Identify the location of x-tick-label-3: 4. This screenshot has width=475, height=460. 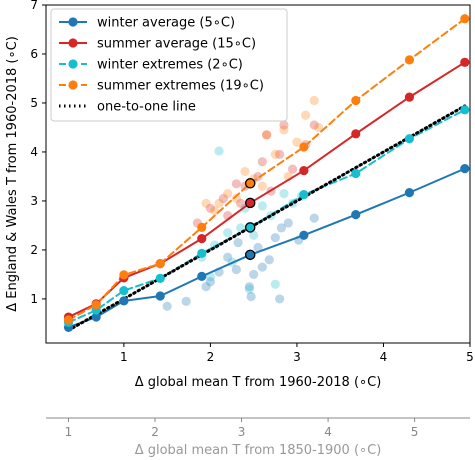
(384, 357).